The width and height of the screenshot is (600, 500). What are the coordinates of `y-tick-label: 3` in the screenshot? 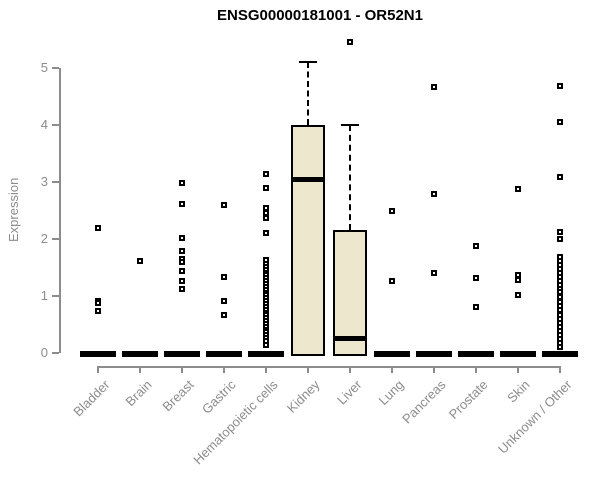 It's located at (44, 181).